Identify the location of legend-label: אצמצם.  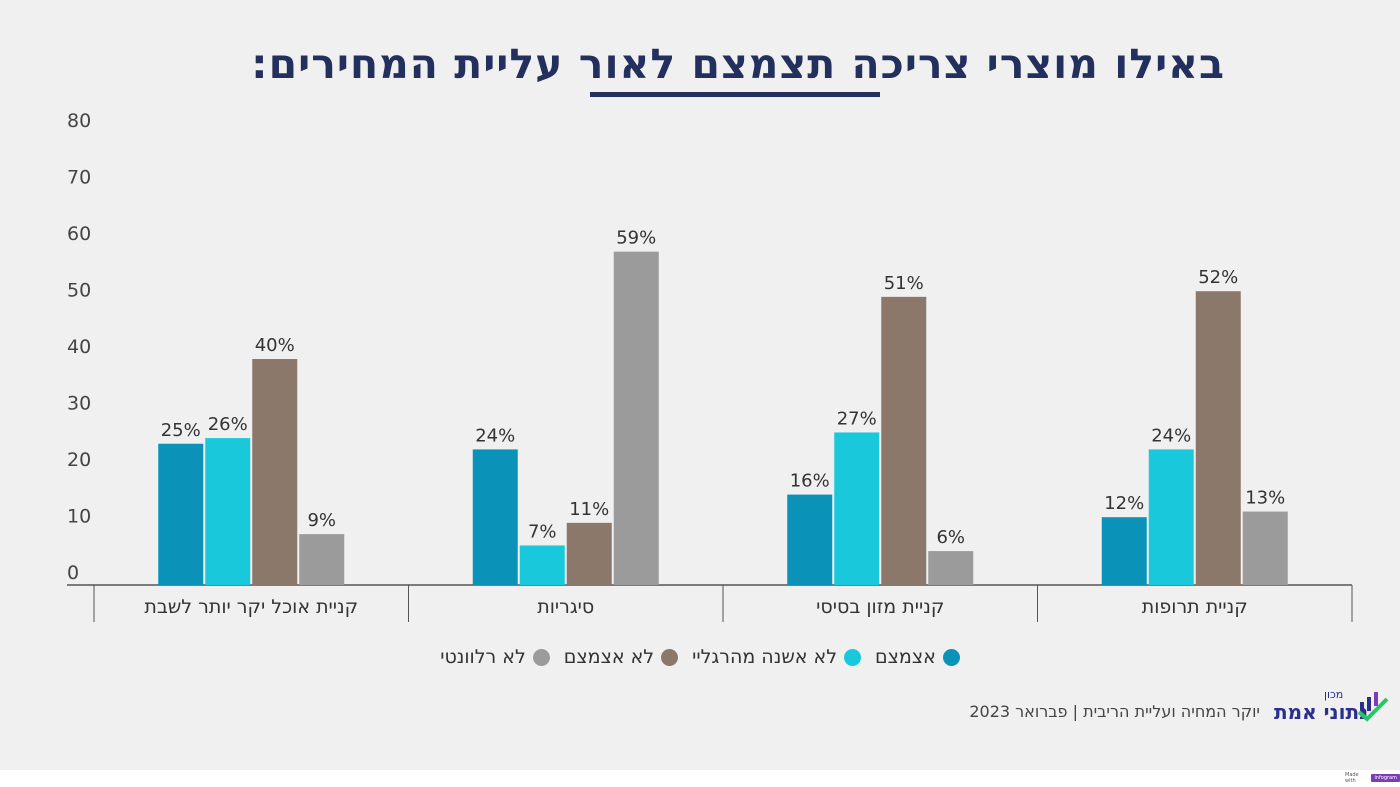
(905, 657).